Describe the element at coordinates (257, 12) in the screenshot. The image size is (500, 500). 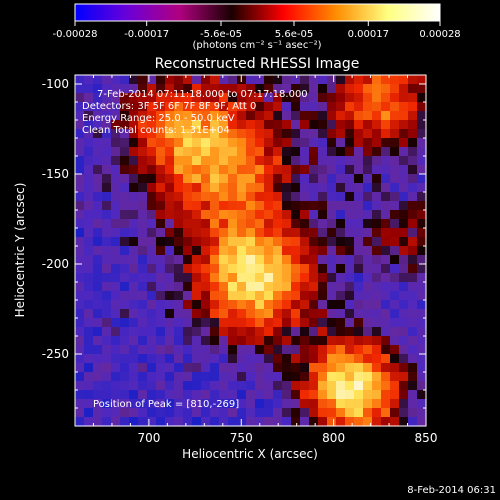
I see `colorbar` at that location.